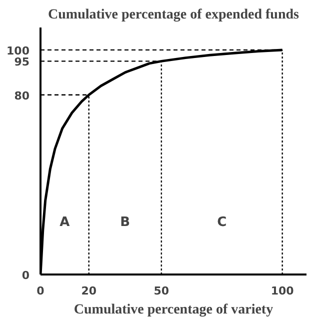  I want to click on y-axis-title: Cumulative percentage of expended funds, so click(174, 15).